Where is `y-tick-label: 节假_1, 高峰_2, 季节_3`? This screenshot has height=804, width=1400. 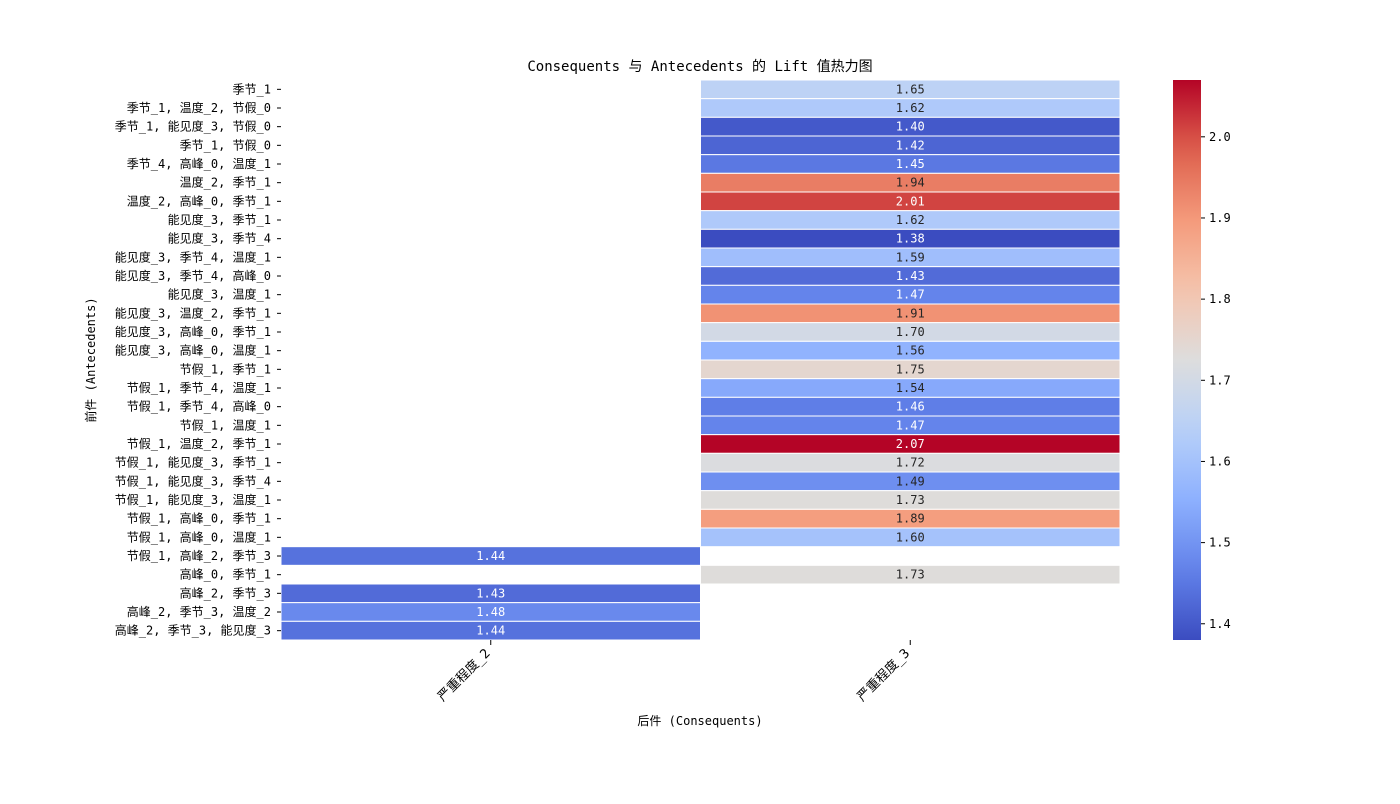
y-tick-label: 节假_1, 高峰_2, 季节_3 is located at coordinates (199, 555).